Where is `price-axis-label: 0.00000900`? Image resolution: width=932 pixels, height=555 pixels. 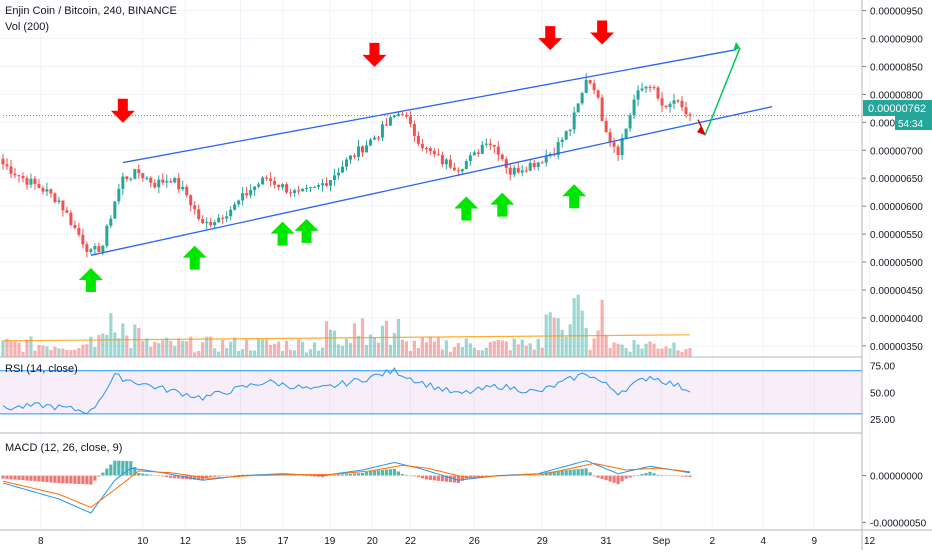
price-axis-label: 0.00000900 is located at coordinates (896, 40).